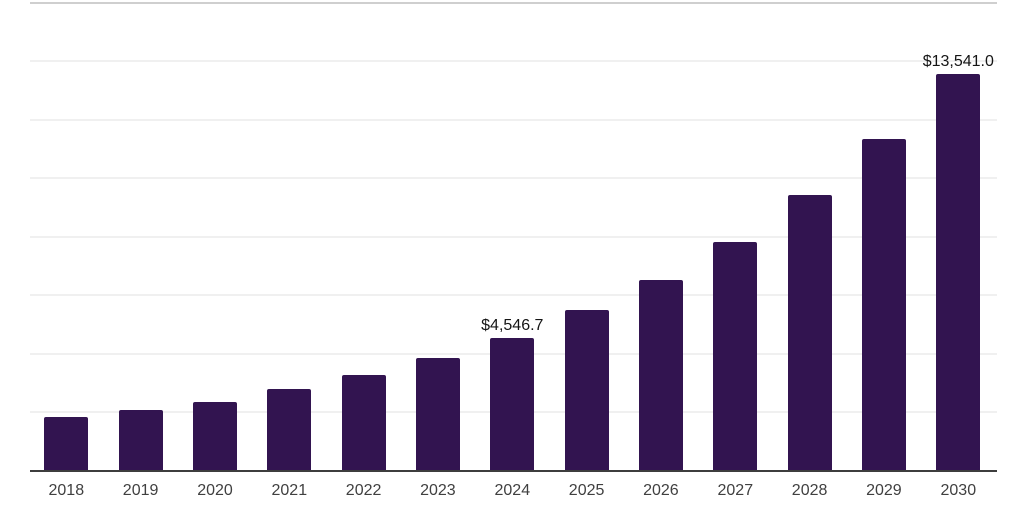 This screenshot has width=1024, height=512. Describe the element at coordinates (586, 490) in the screenshot. I see `x-tick-label-2025: 2025` at that location.